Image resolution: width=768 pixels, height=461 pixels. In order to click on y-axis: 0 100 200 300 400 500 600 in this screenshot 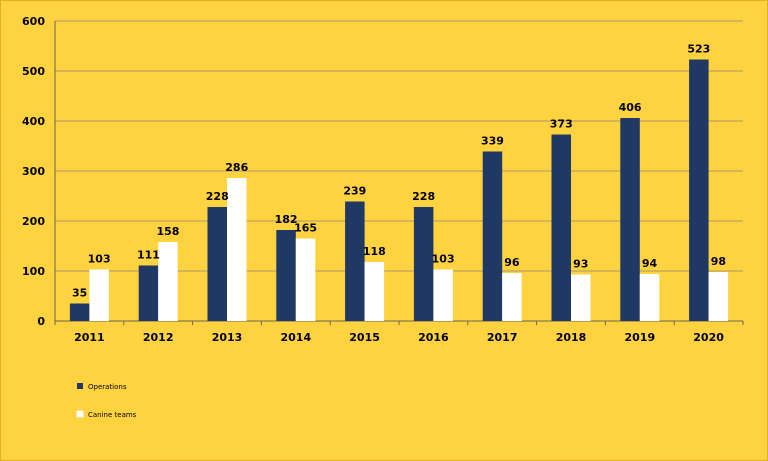, I will do `click(39, 171)`.